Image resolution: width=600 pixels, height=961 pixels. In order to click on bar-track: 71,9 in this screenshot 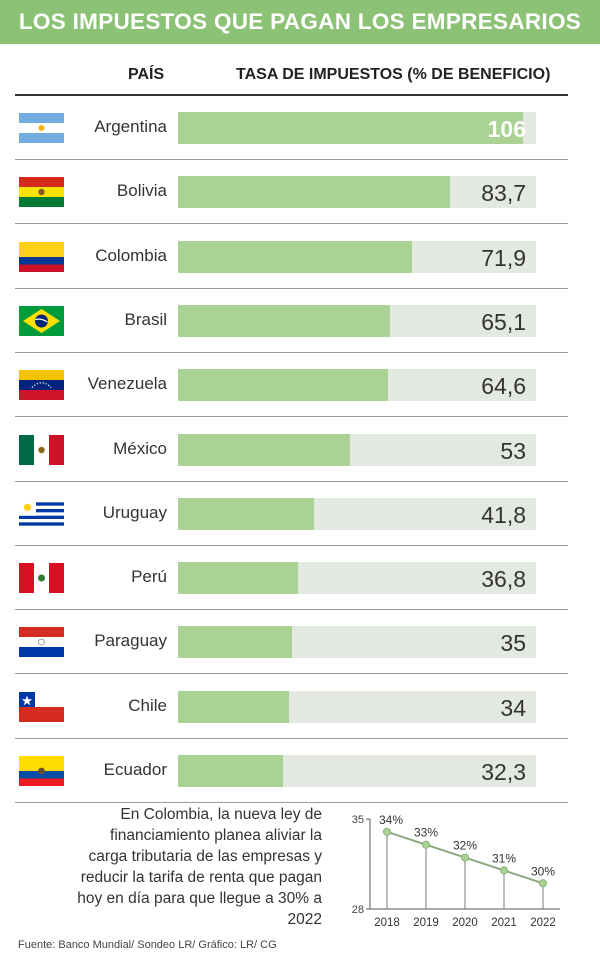, I will do `click(357, 256)`.